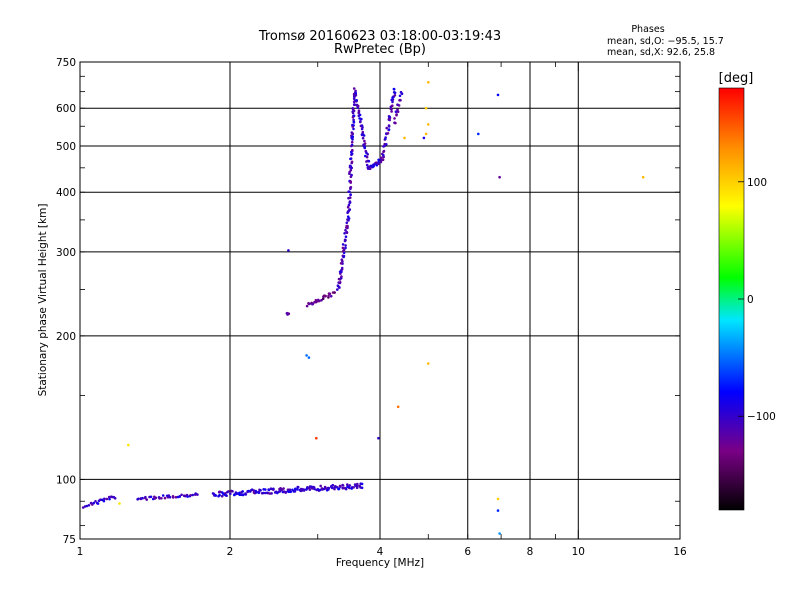  What do you see at coordinates (750, 300) in the screenshot?
I see `colorbar-tick-label: 0` at bounding box center [750, 300].